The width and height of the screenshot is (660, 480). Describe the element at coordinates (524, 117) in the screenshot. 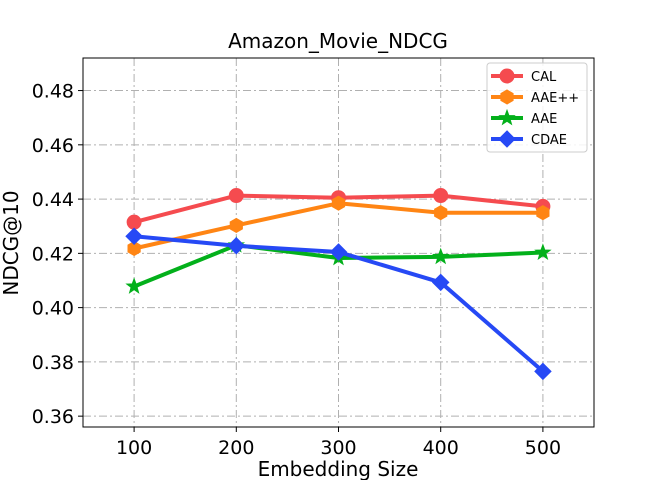

I see `legend-item: AAE` at that location.